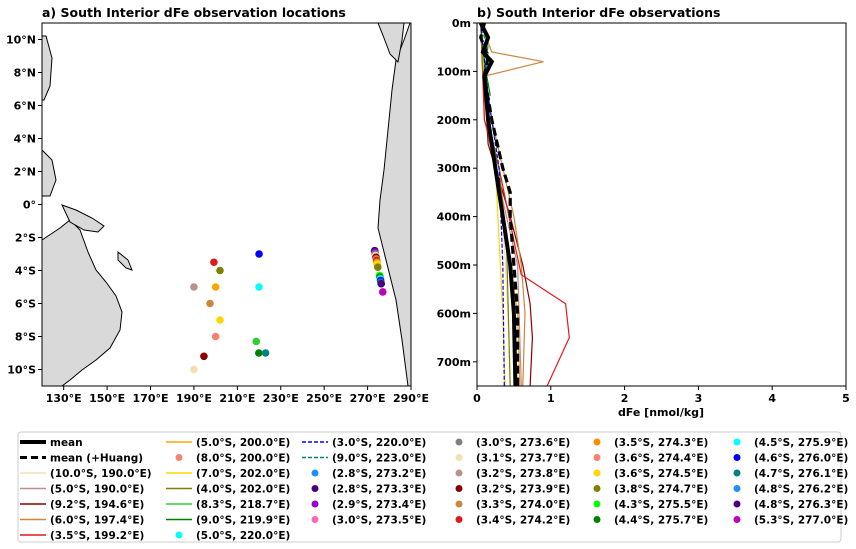 The width and height of the screenshot is (856, 549). Describe the element at coordinates (101, 474) in the screenshot. I see `legend-label-0-2: (10.0°S, 190.0°E)` at that location.